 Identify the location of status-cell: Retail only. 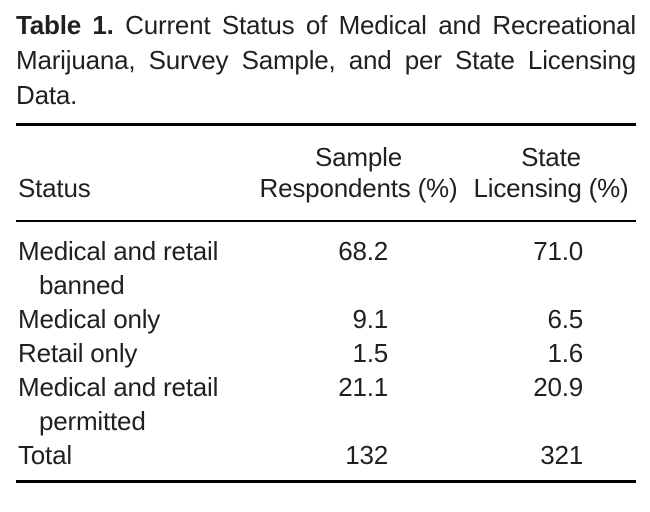
(133, 353).